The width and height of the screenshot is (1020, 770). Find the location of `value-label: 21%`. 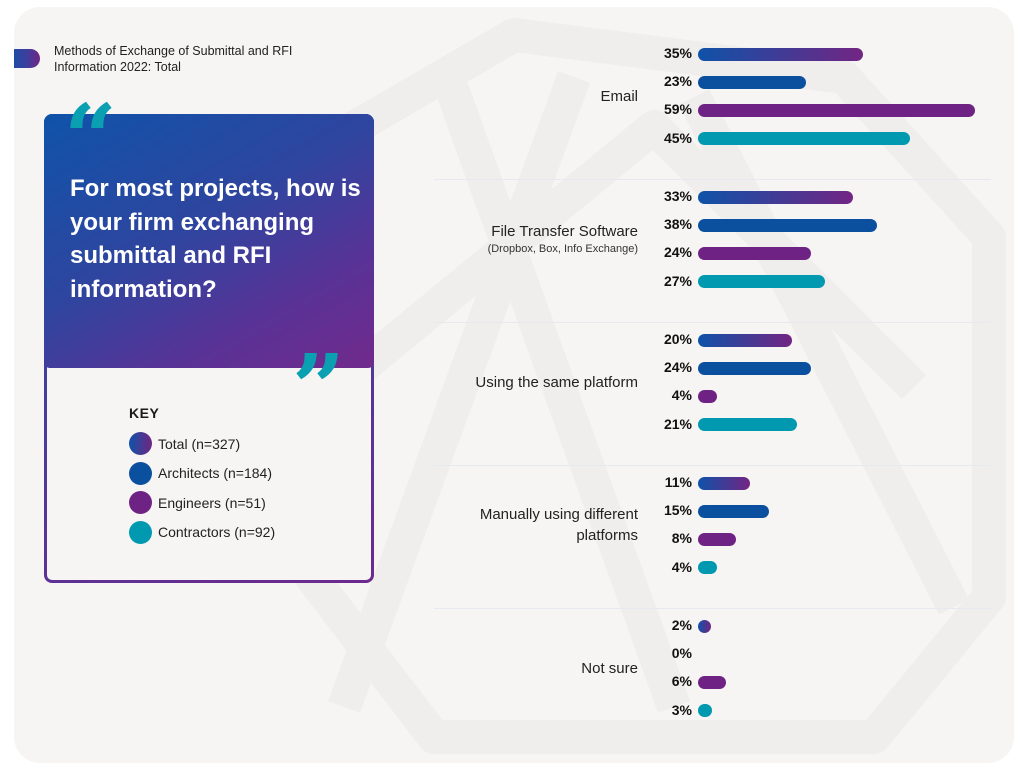

value-label: 21% is located at coordinates (677, 423).